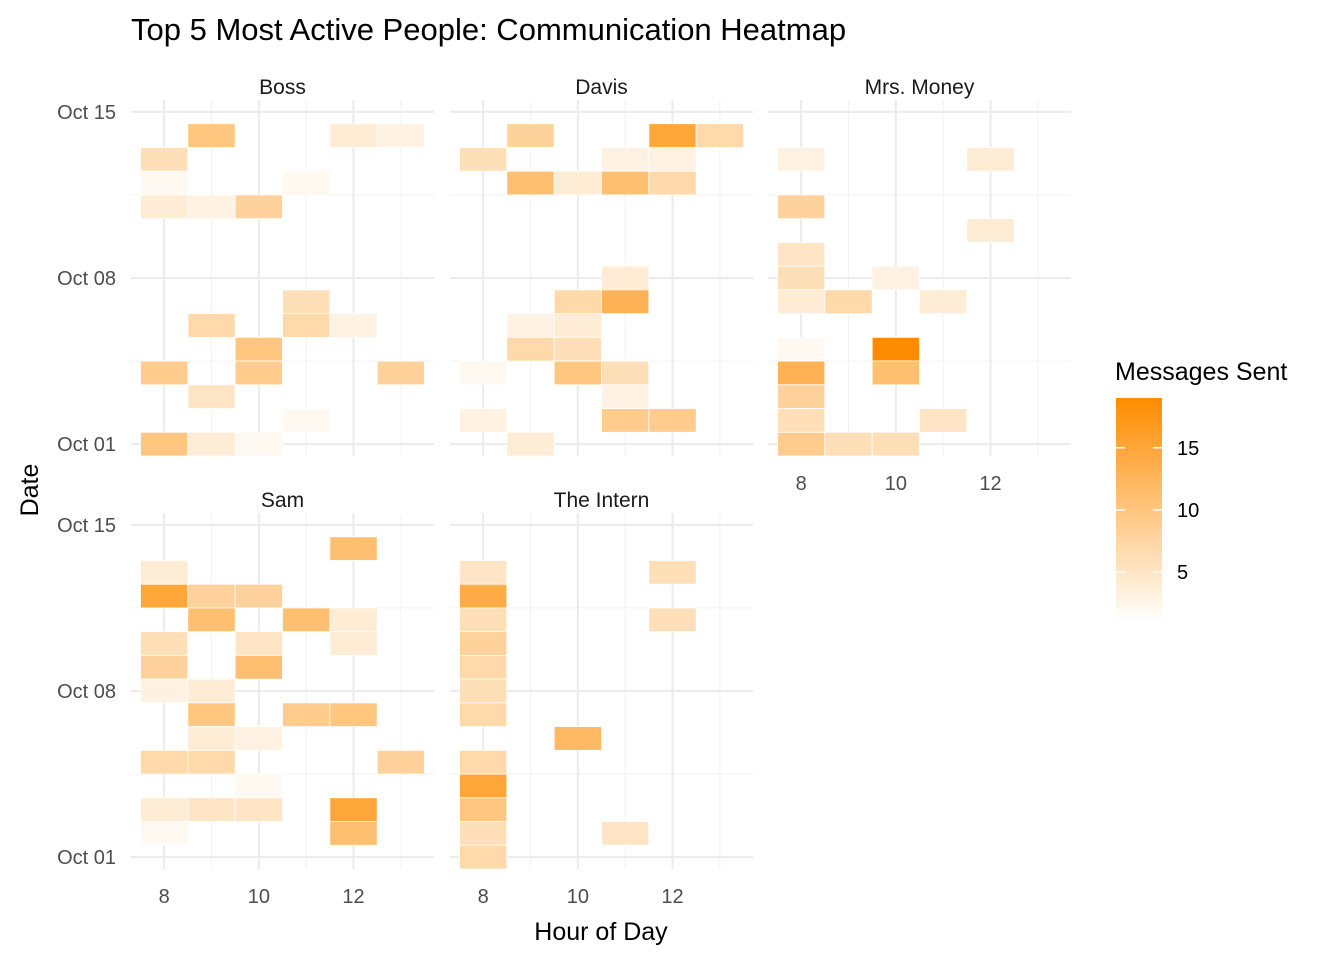  I want to click on panel-title: Davis, so click(601, 87).